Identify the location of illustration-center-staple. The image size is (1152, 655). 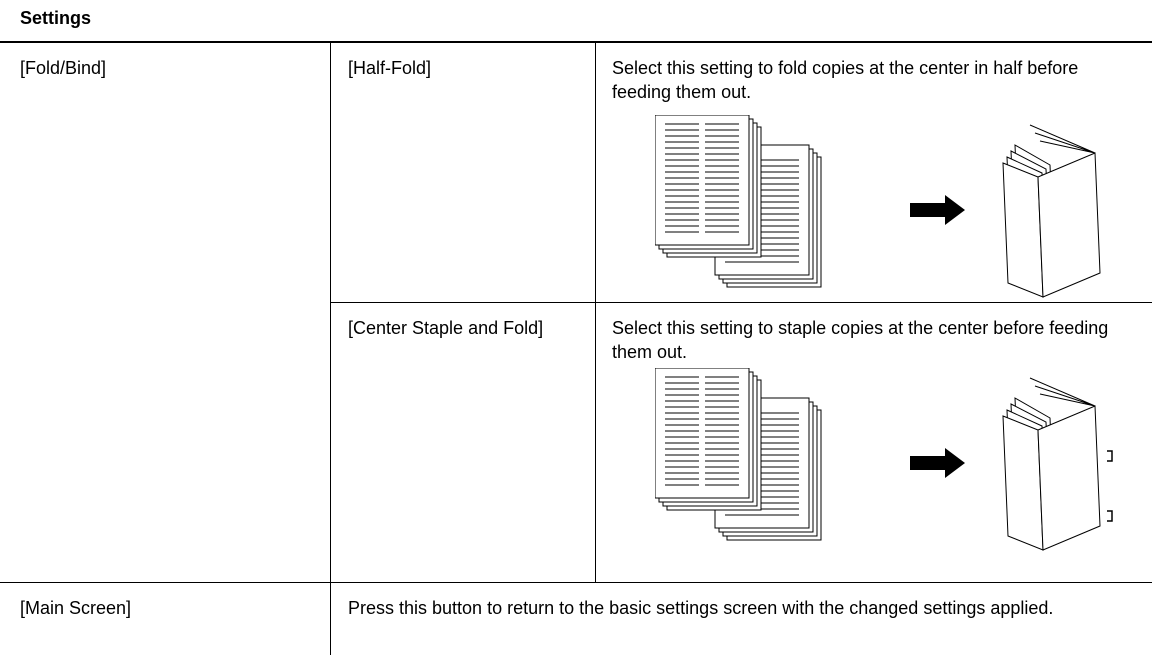
(884, 459).